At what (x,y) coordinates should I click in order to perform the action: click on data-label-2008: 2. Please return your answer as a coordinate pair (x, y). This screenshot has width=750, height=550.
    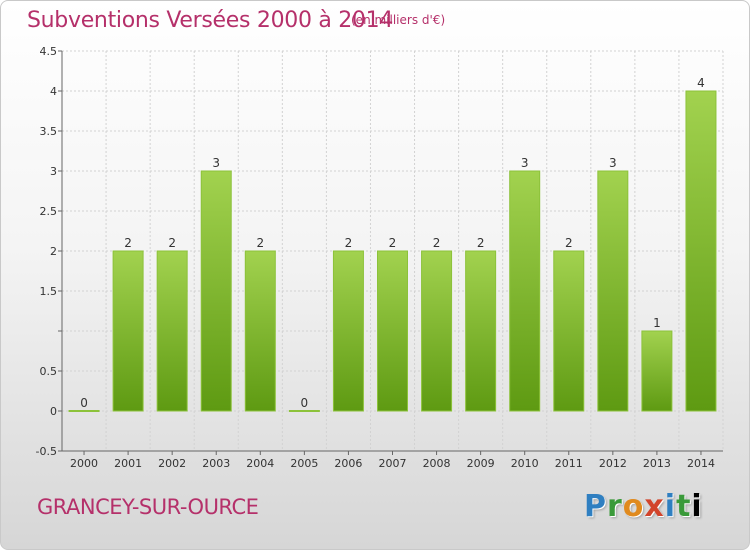
    Looking at the image, I should click on (437, 243).